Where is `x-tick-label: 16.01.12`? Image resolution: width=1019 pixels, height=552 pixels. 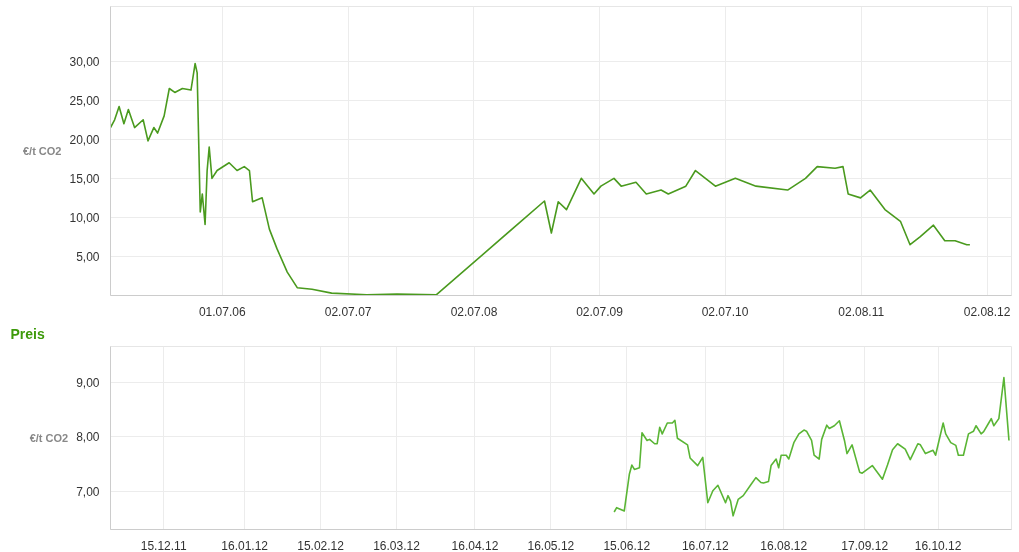 x-tick-label: 16.01.12 is located at coordinates (245, 545).